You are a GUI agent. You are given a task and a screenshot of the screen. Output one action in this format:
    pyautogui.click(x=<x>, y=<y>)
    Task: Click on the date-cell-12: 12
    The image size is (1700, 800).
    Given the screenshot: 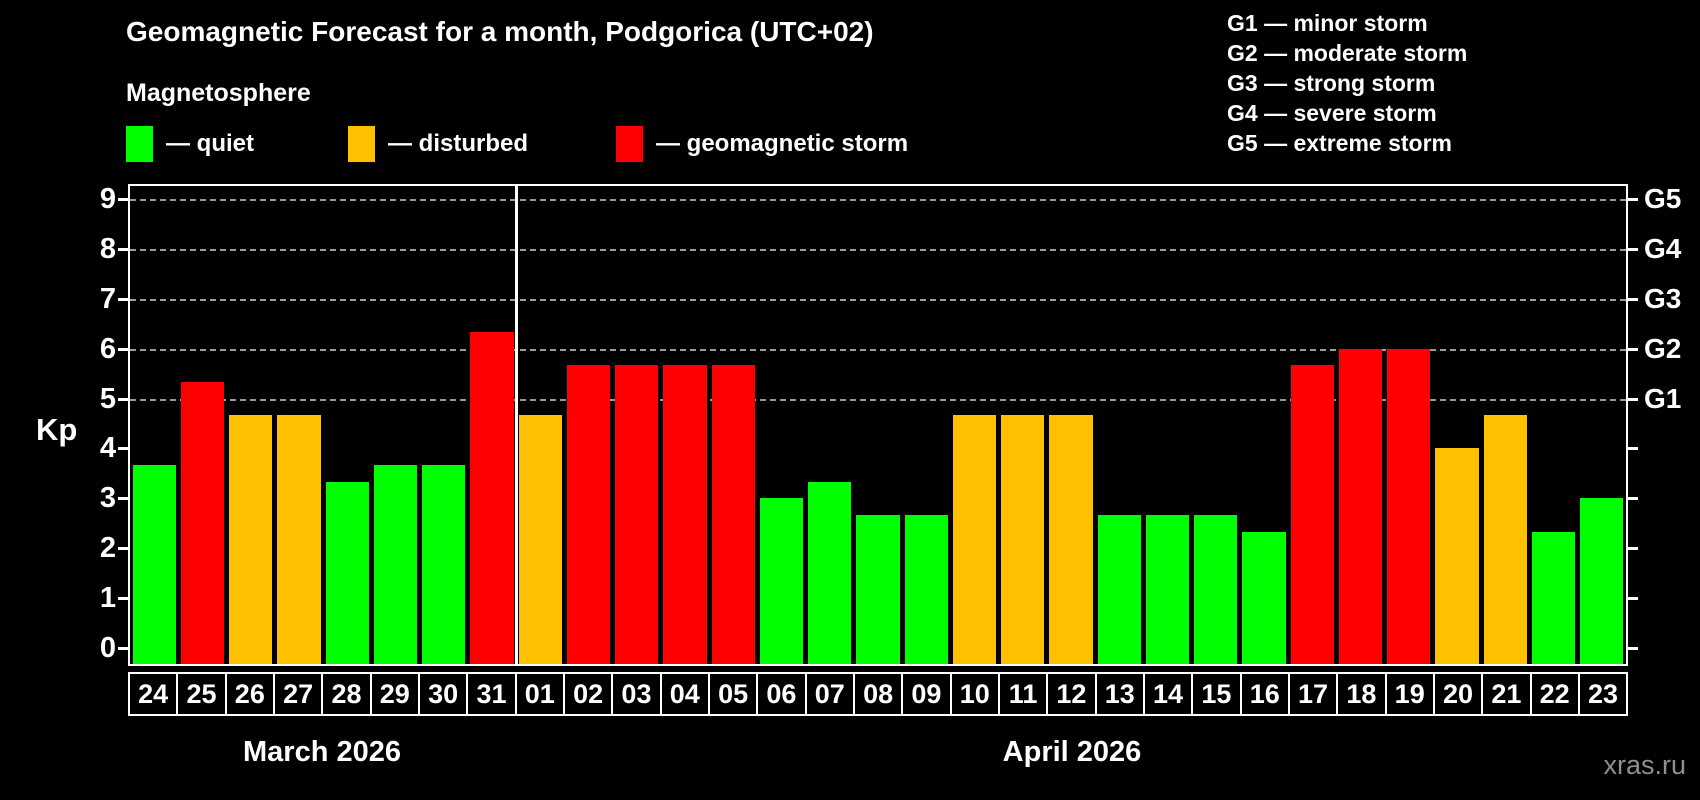 What is the action you would take?
    pyautogui.click(x=1071, y=694)
    